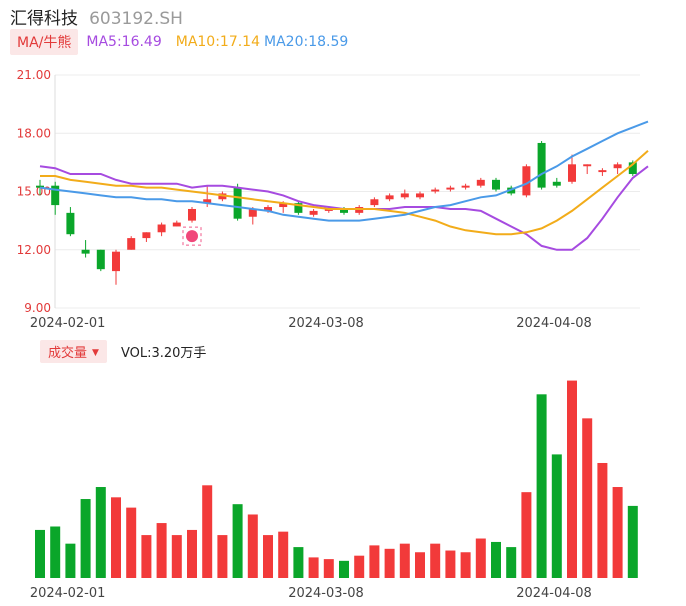  I want to click on ma20-line, so click(344, 171).